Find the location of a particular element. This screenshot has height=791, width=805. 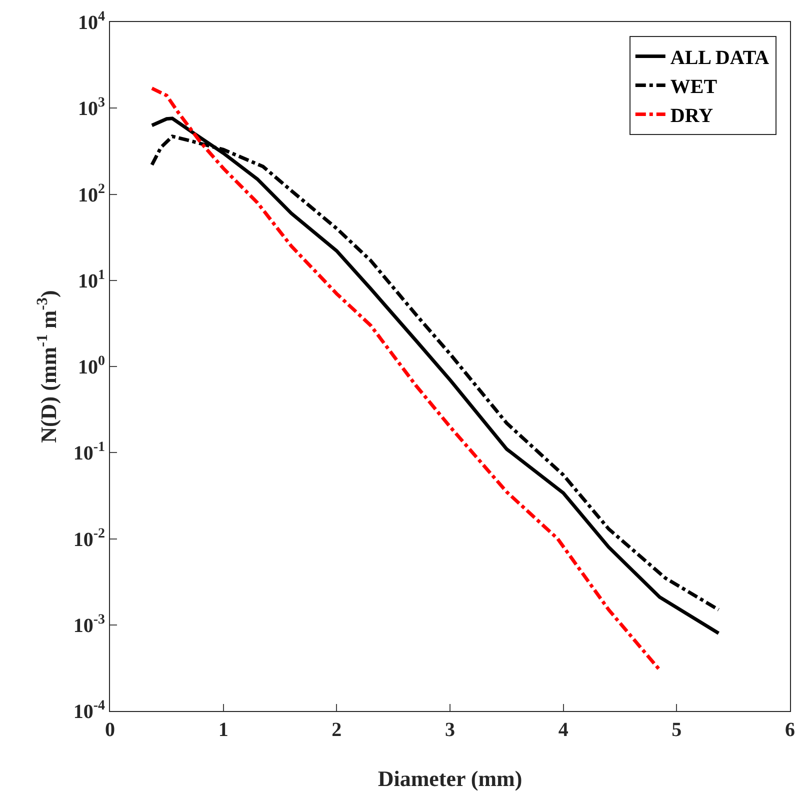

y-tick-label: 10$^{-2}$ is located at coordinates (89, 538).